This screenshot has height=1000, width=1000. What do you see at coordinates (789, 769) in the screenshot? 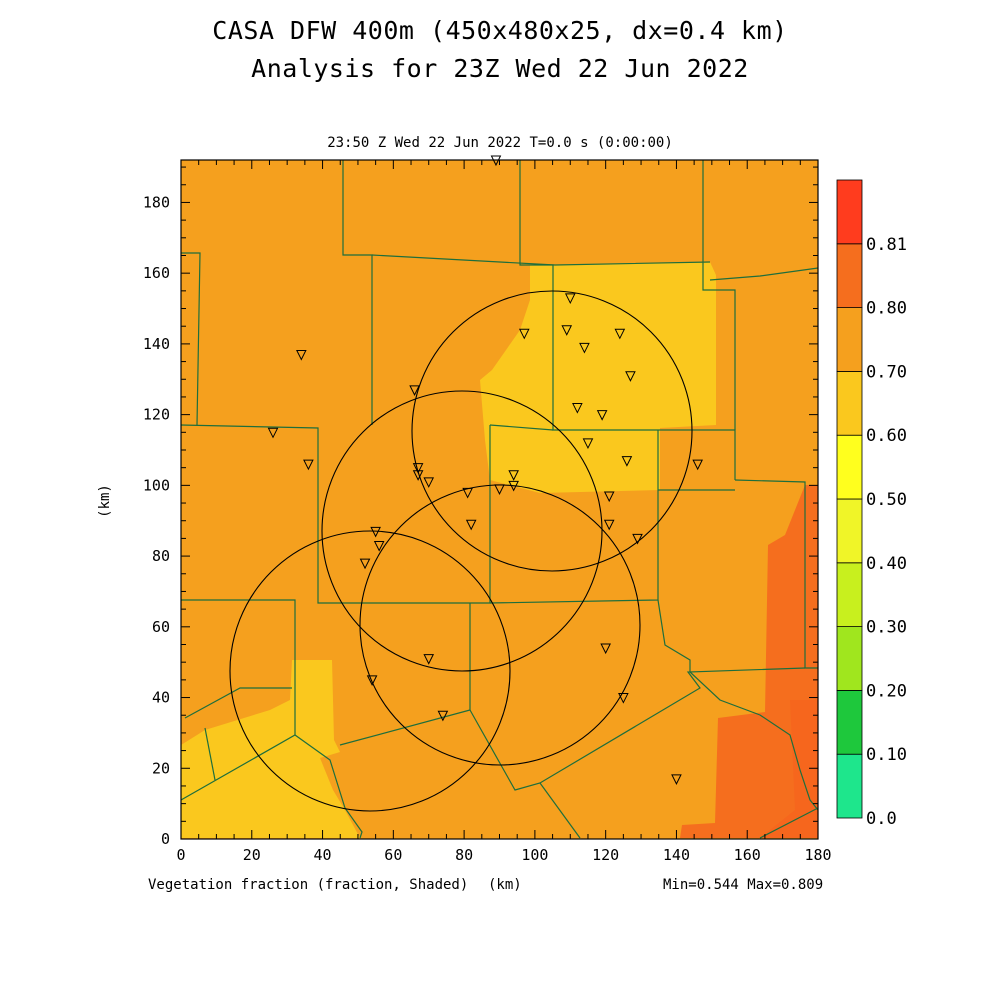
I see `shade-region-darker-se` at bounding box center [789, 769].